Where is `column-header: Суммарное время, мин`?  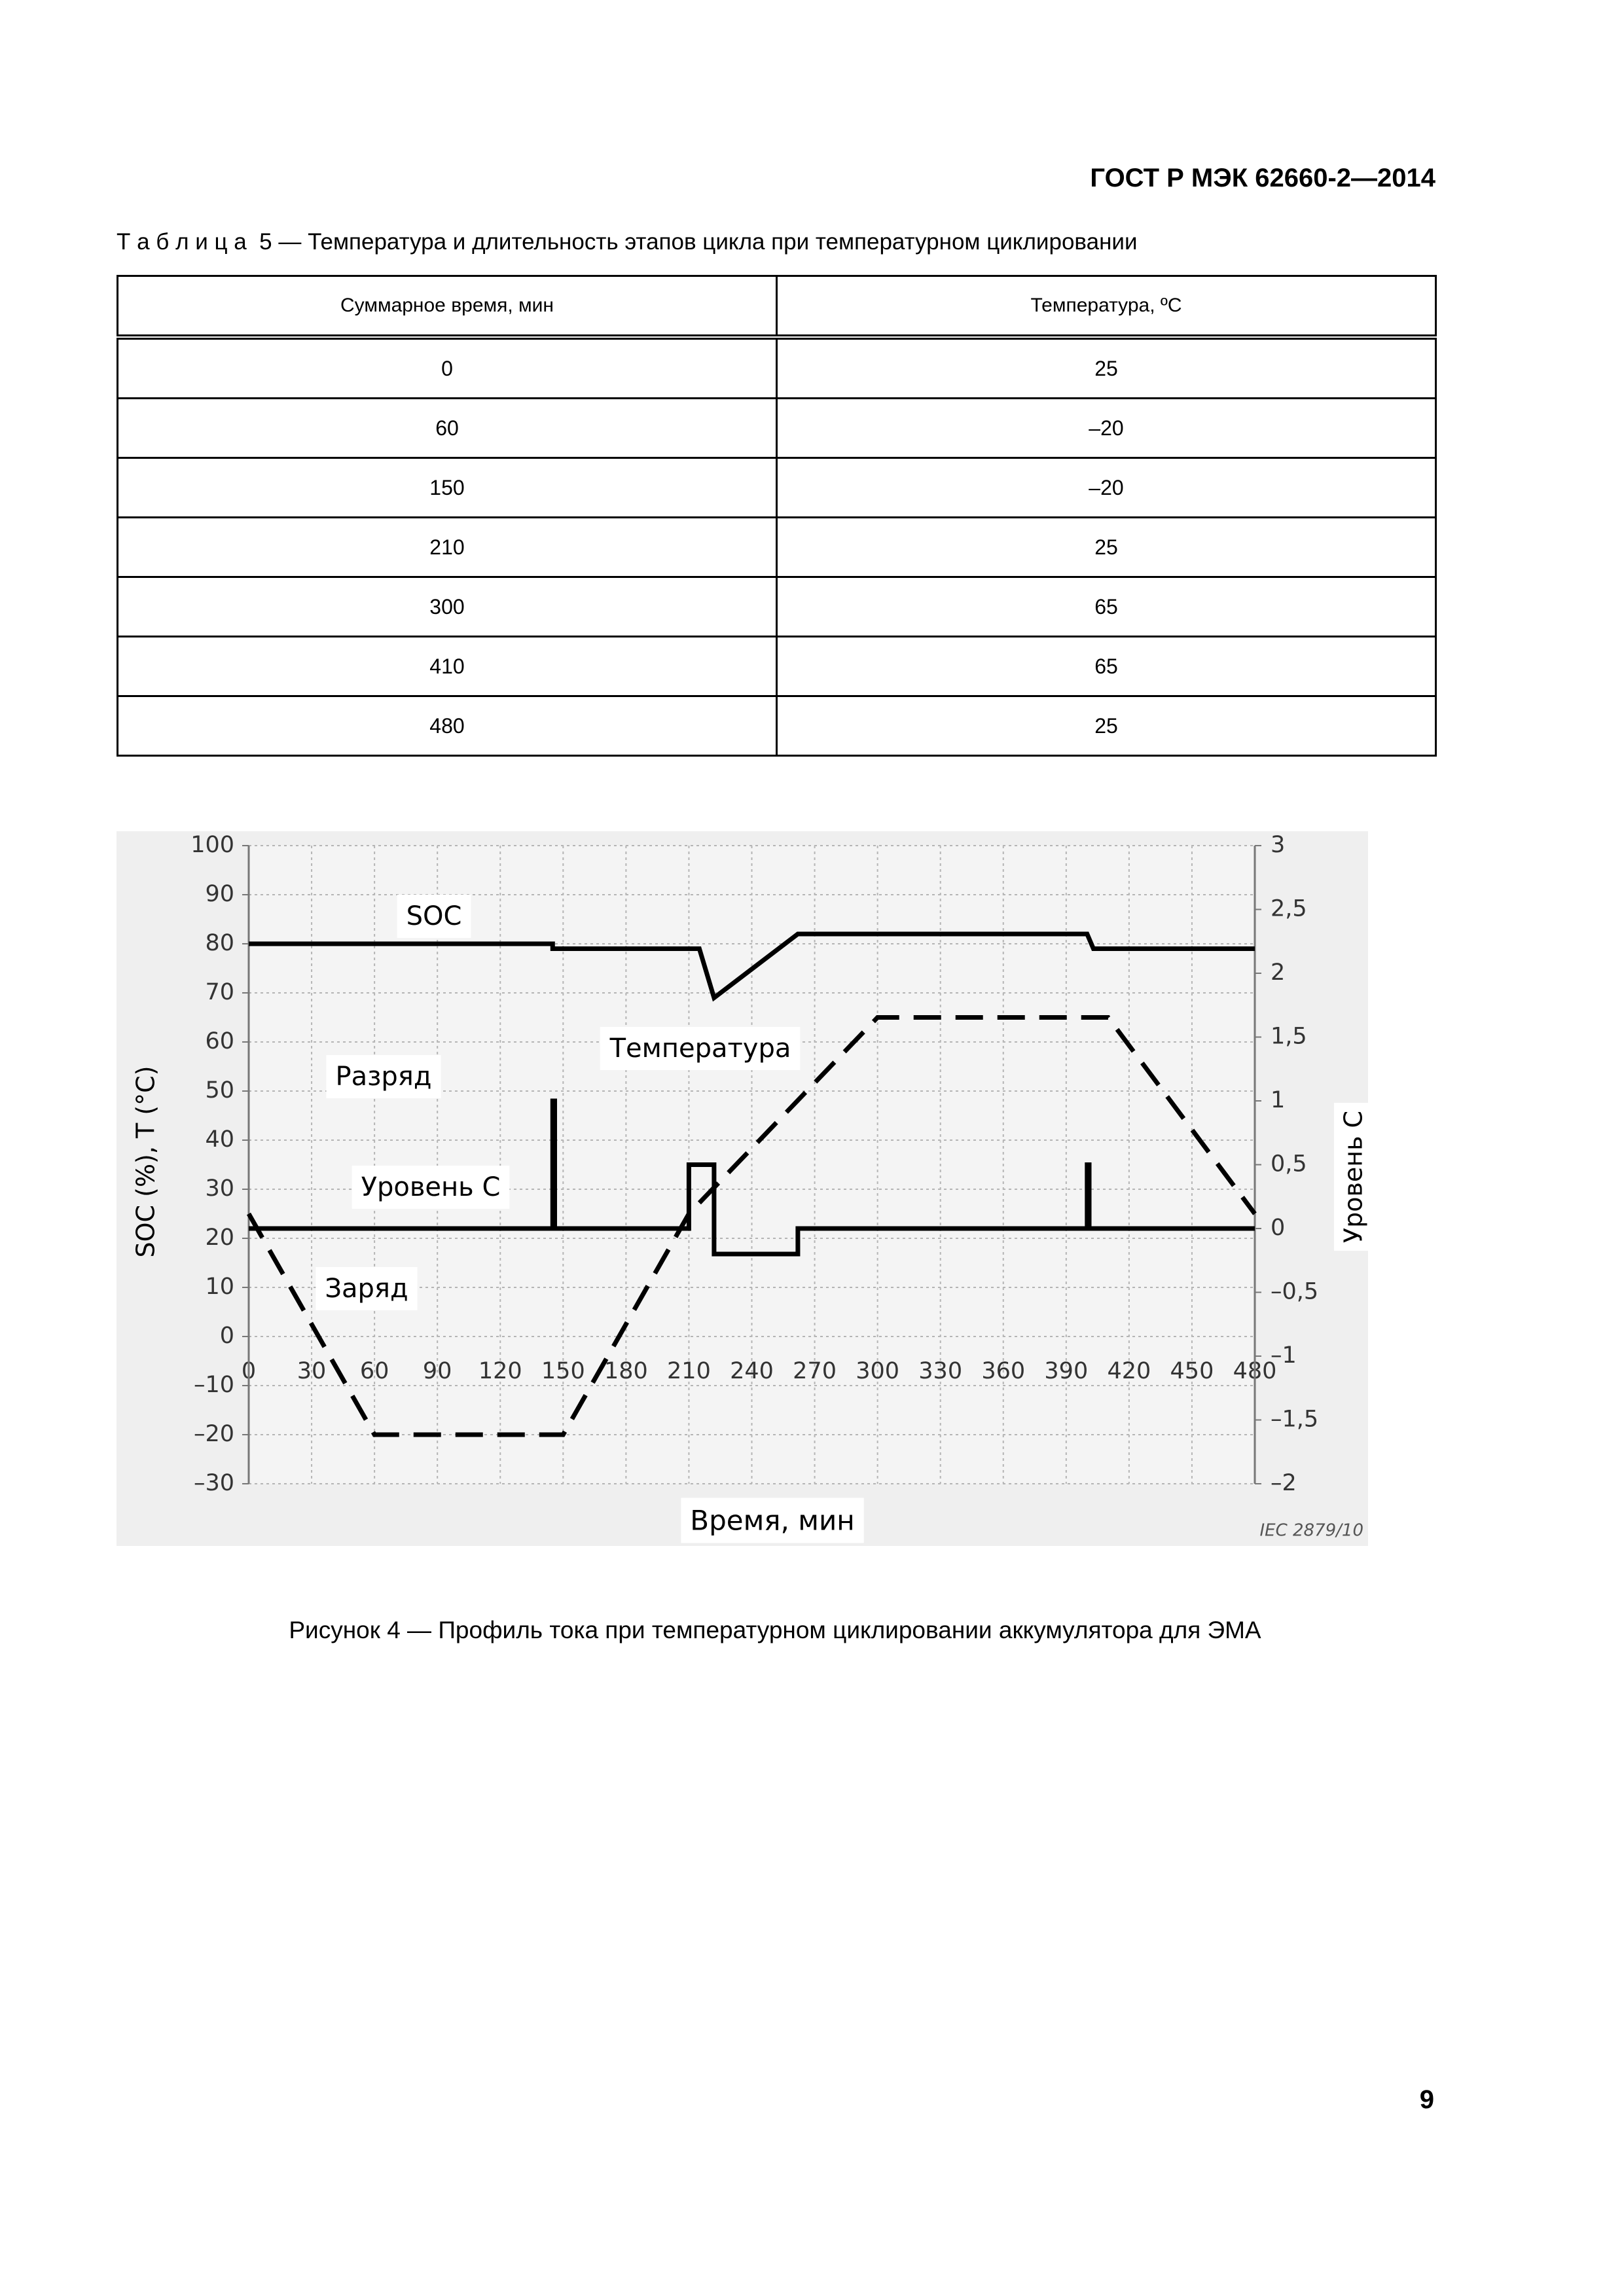
column-header: Суммарное время, мин is located at coordinates (447, 307).